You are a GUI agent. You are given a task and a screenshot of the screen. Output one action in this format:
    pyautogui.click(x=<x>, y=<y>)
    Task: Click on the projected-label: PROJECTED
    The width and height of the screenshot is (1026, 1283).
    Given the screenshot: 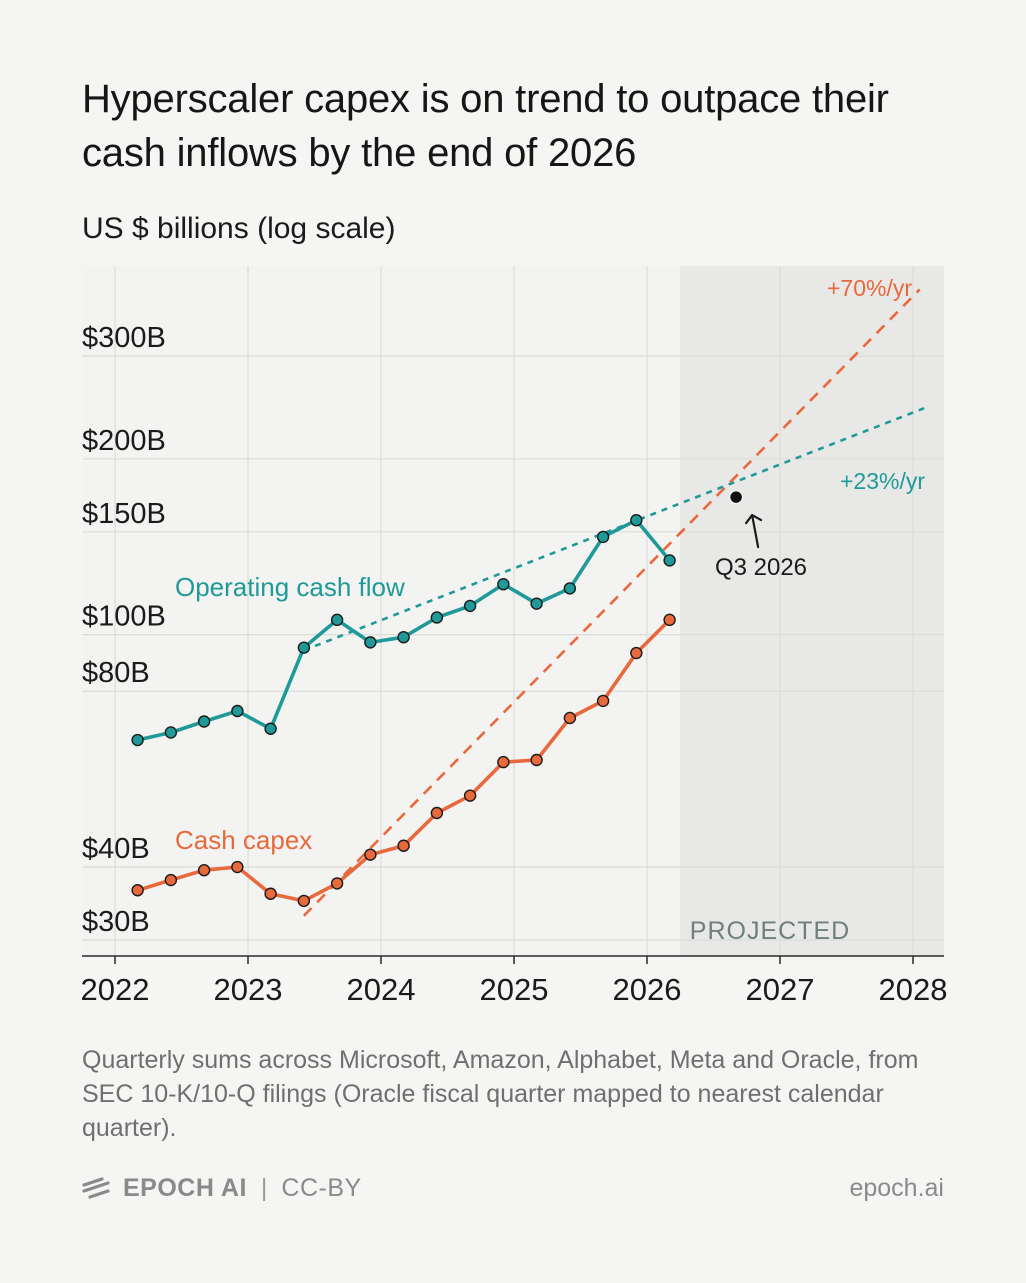 What is the action you would take?
    pyautogui.click(x=770, y=931)
    